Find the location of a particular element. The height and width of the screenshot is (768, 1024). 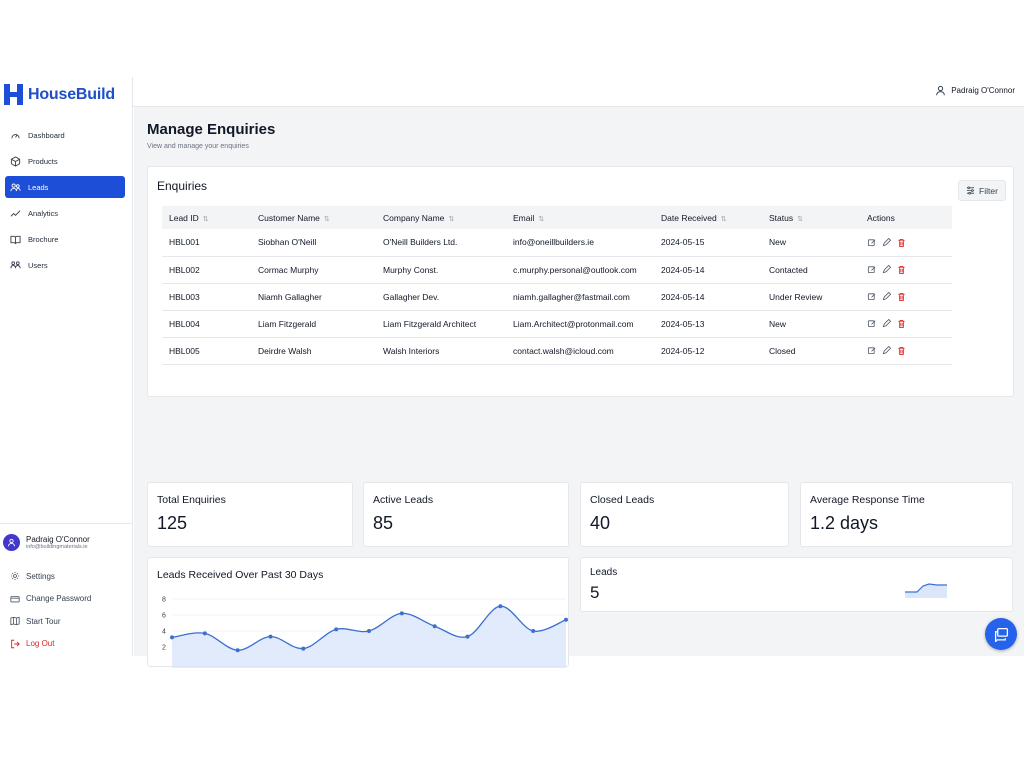

header-user-menu: Padraig O'Connor is located at coordinates (975, 90).